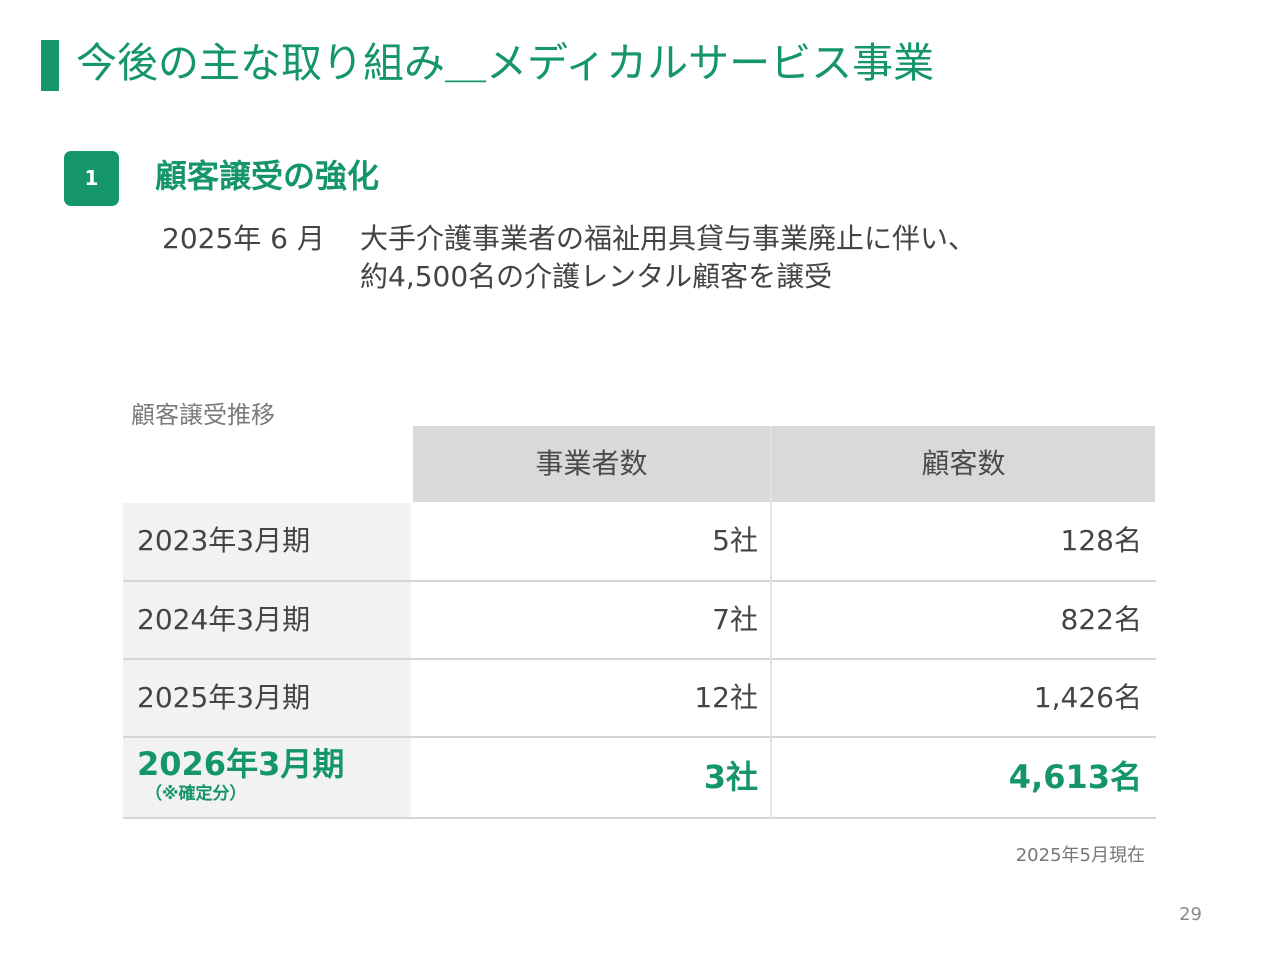  What do you see at coordinates (771, 622) in the screenshot?
I see `column-divider` at bounding box center [771, 622].